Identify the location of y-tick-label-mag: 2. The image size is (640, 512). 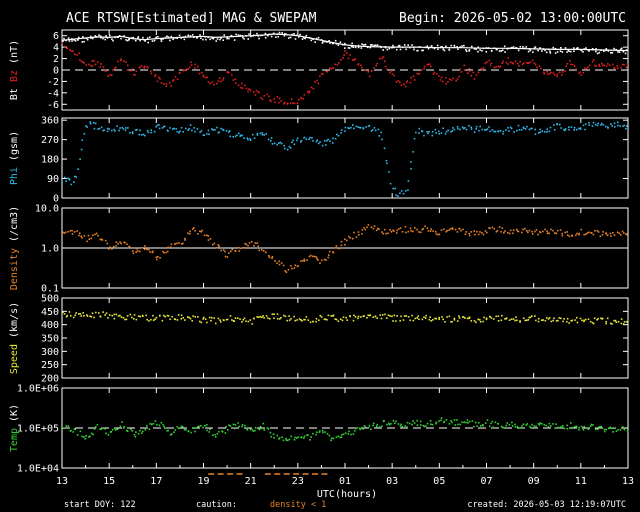
(56, 59).